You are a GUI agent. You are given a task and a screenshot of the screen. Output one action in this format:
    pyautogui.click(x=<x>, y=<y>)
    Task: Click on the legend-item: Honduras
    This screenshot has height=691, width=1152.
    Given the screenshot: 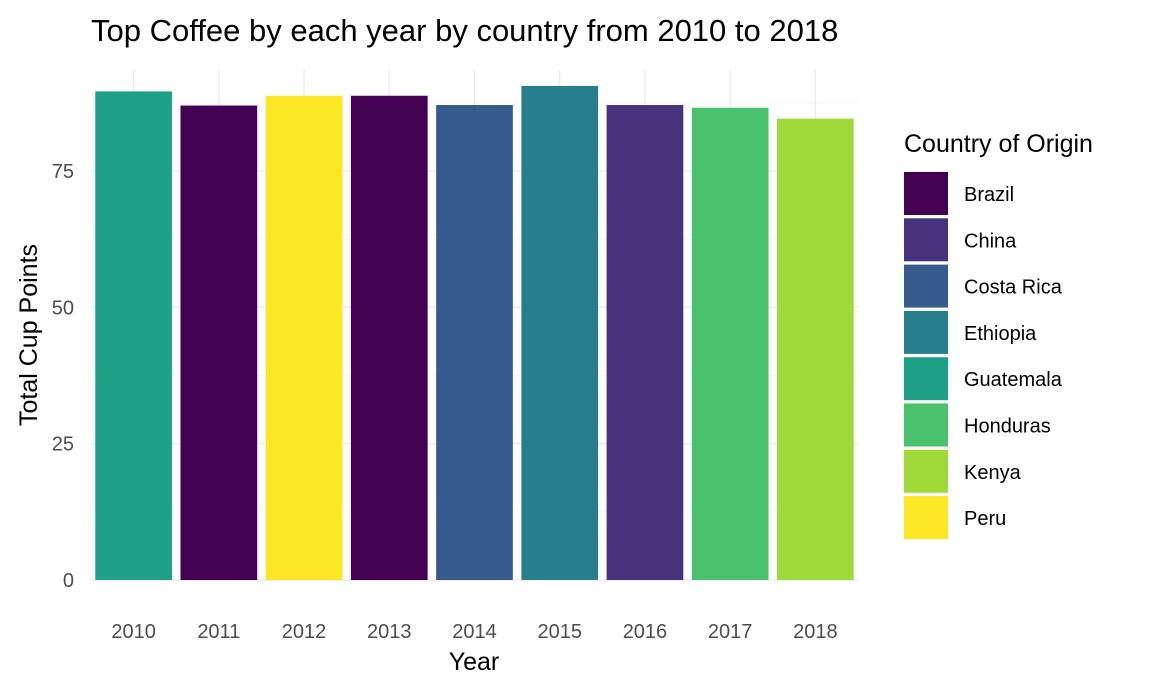 What is the action you would take?
    pyautogui.click(x=977, y=425)
    